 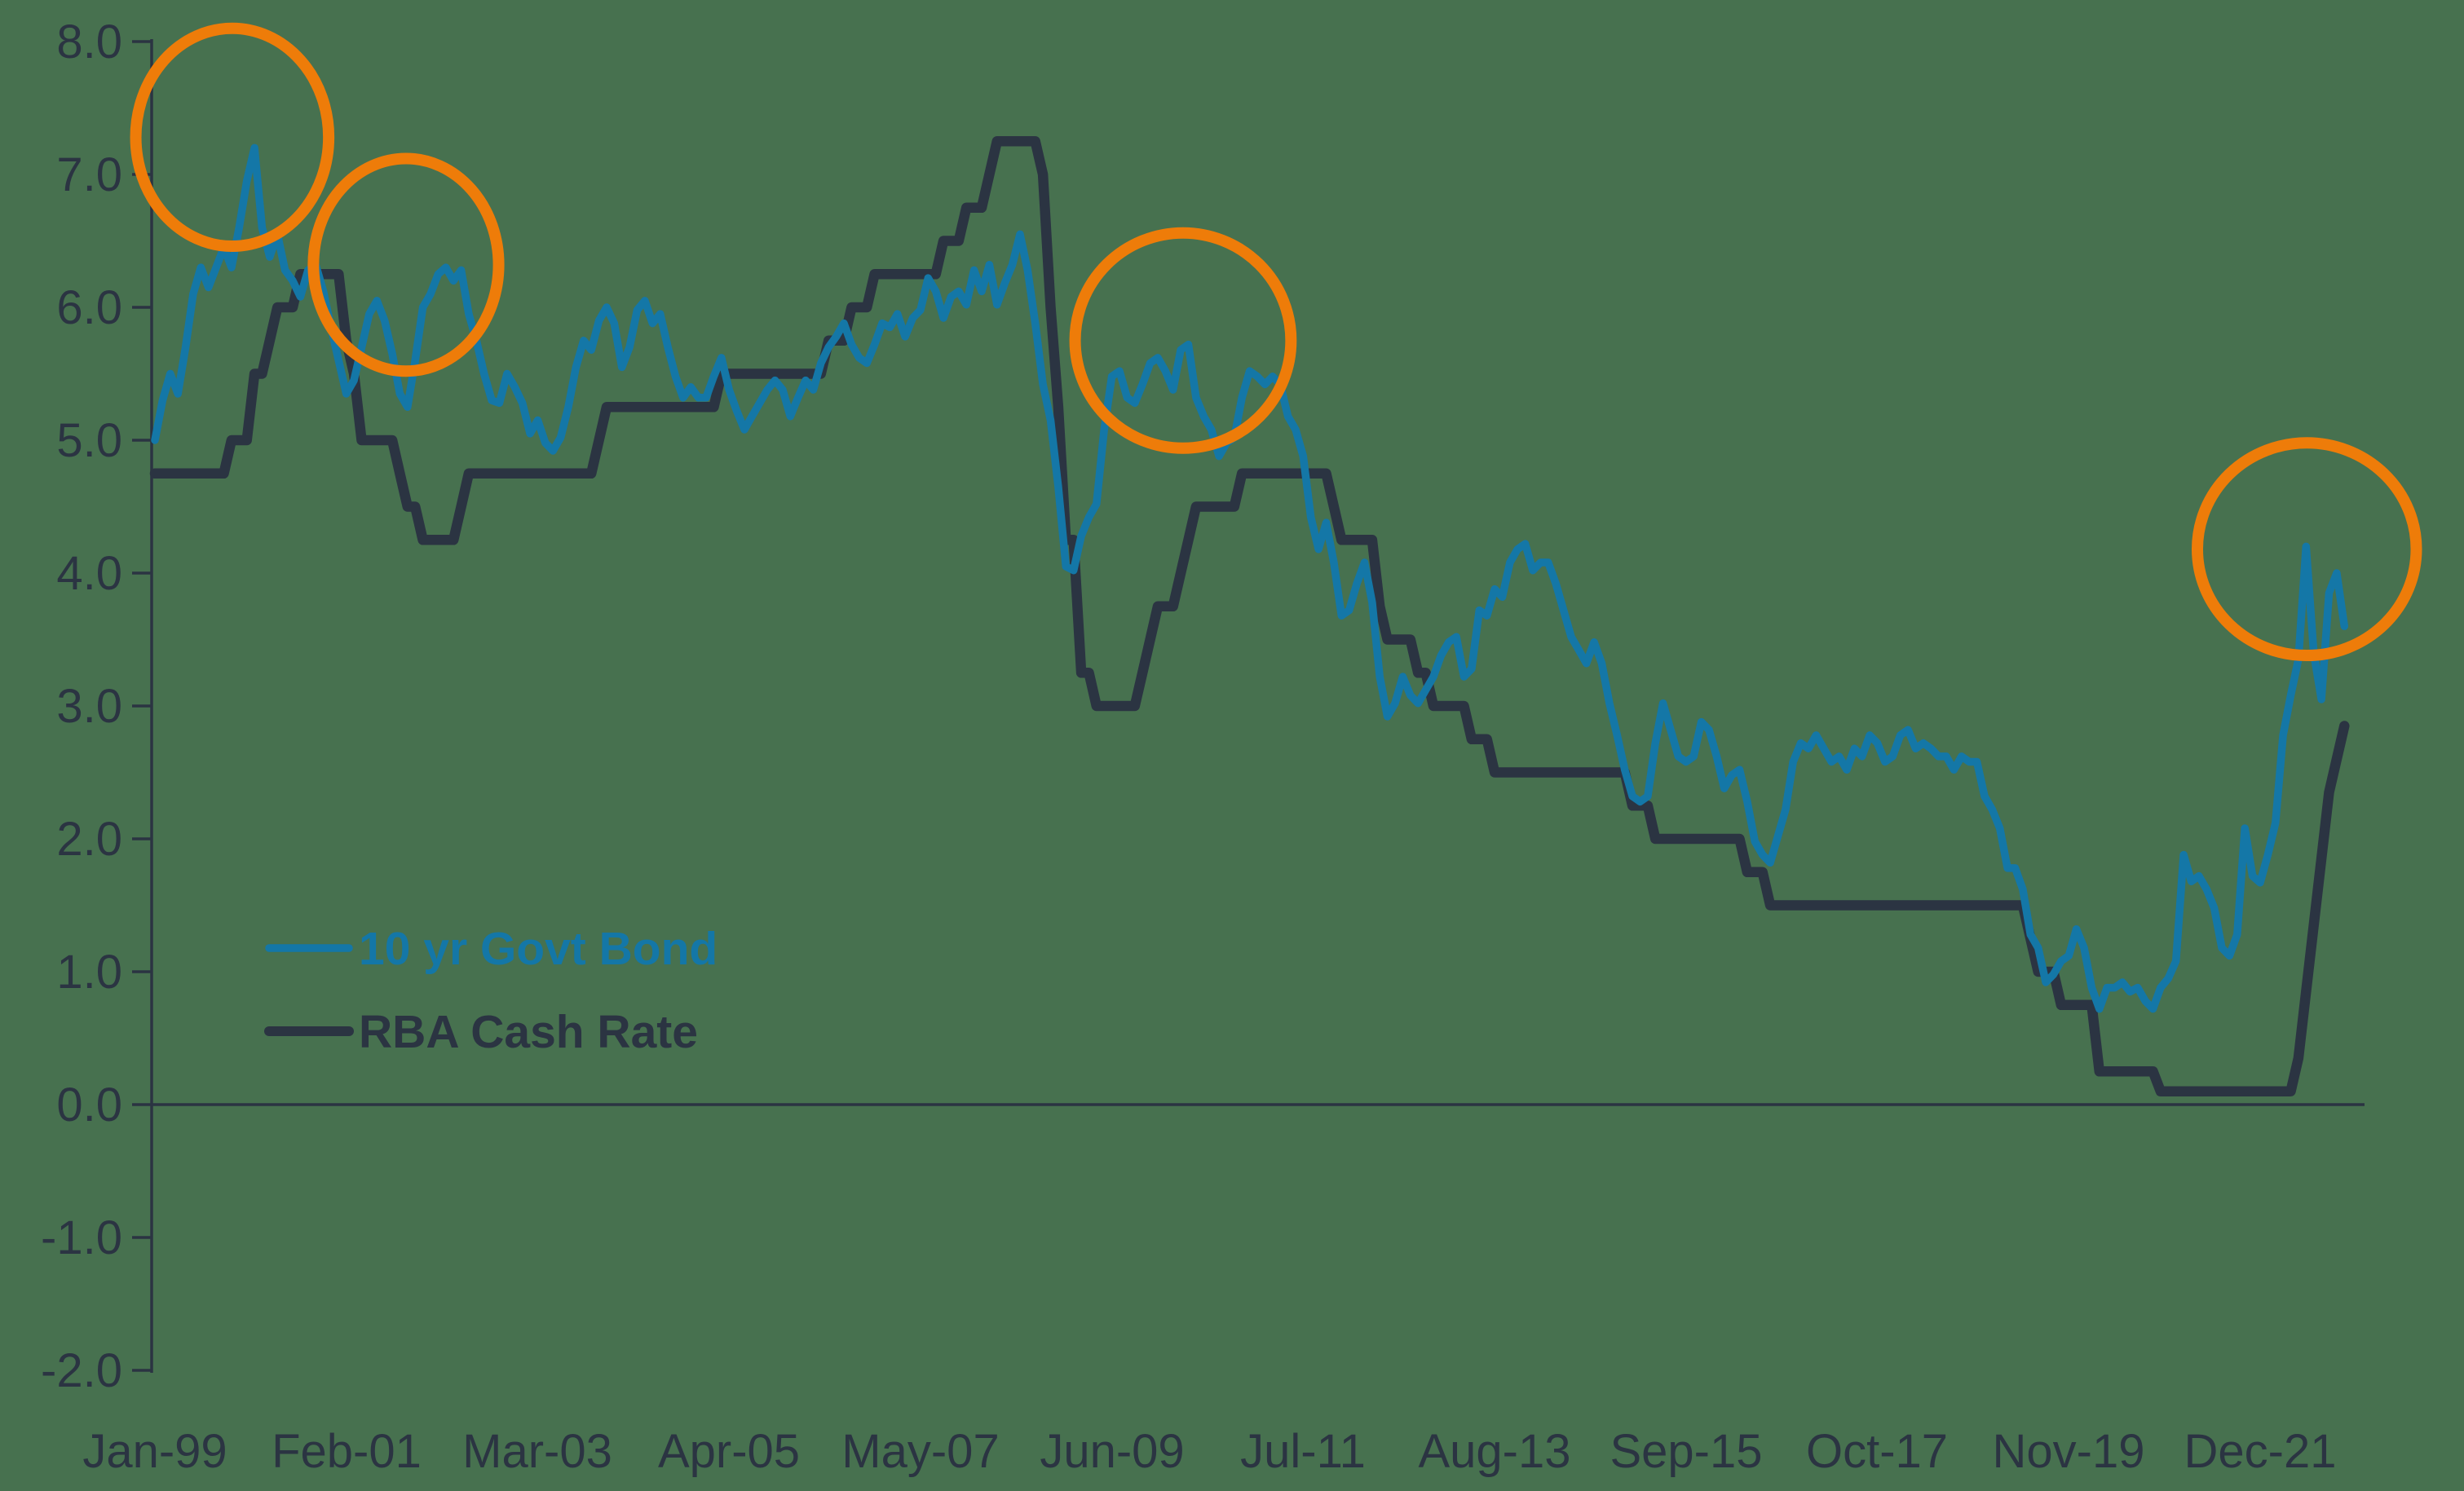 What do you see at coordinates (491, 990) in the screenshot?
I see `legend: 10 yr Govt Bond RBA Cash Rate` at bounding box center [491, 990].